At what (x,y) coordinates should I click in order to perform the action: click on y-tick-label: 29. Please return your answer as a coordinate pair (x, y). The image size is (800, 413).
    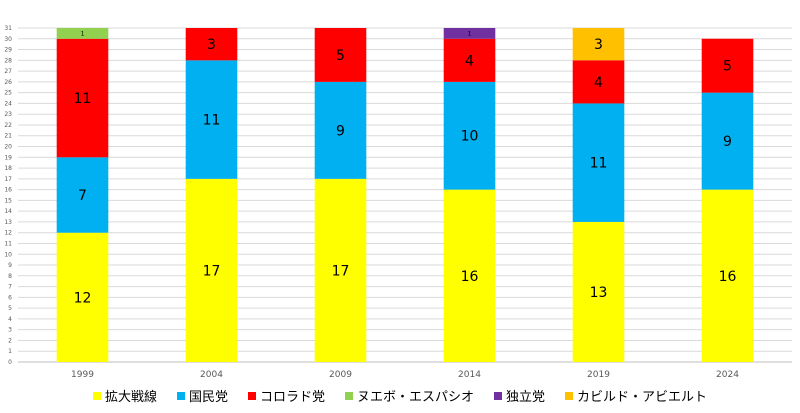
    Looking at the image, I should click on (8, 50).